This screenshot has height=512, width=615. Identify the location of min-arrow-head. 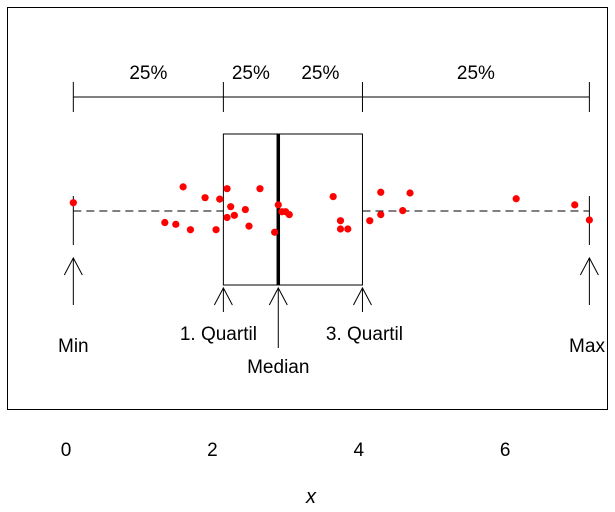
(73, 266).